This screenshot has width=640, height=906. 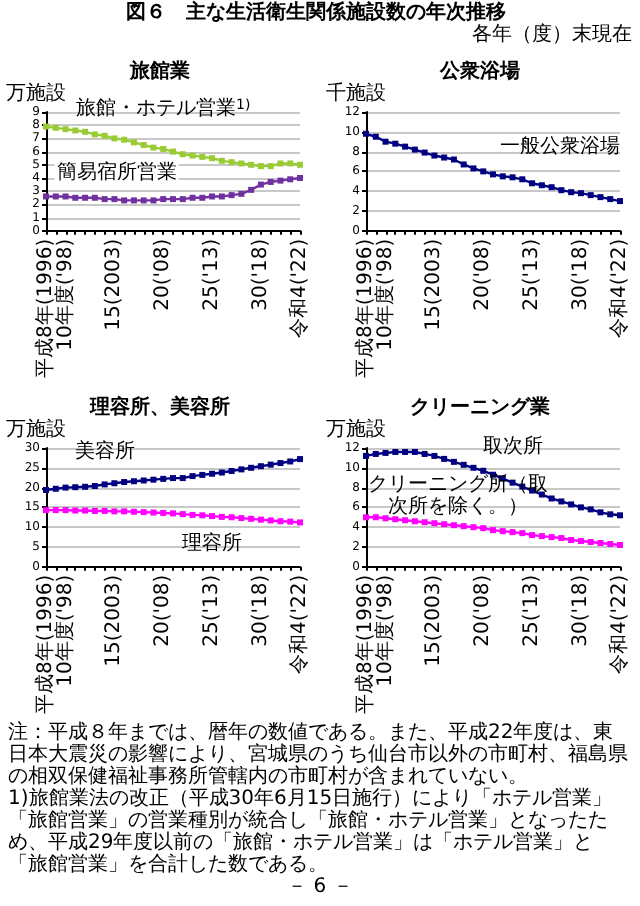 I want to click on chart-title: クリーニング業, so click(x=480, y=407).